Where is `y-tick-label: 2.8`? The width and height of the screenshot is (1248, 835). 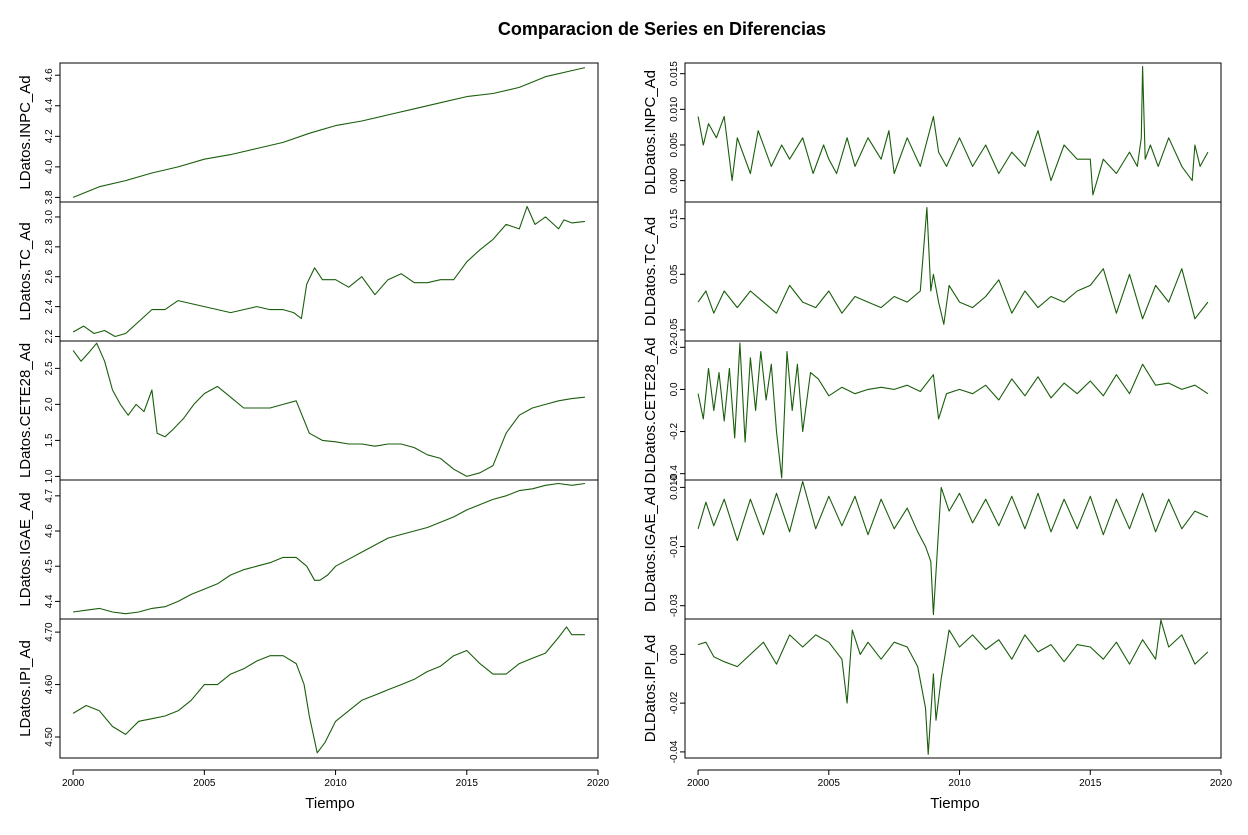 y-tick-label: 2.8 is located at coordinates (49, 246).